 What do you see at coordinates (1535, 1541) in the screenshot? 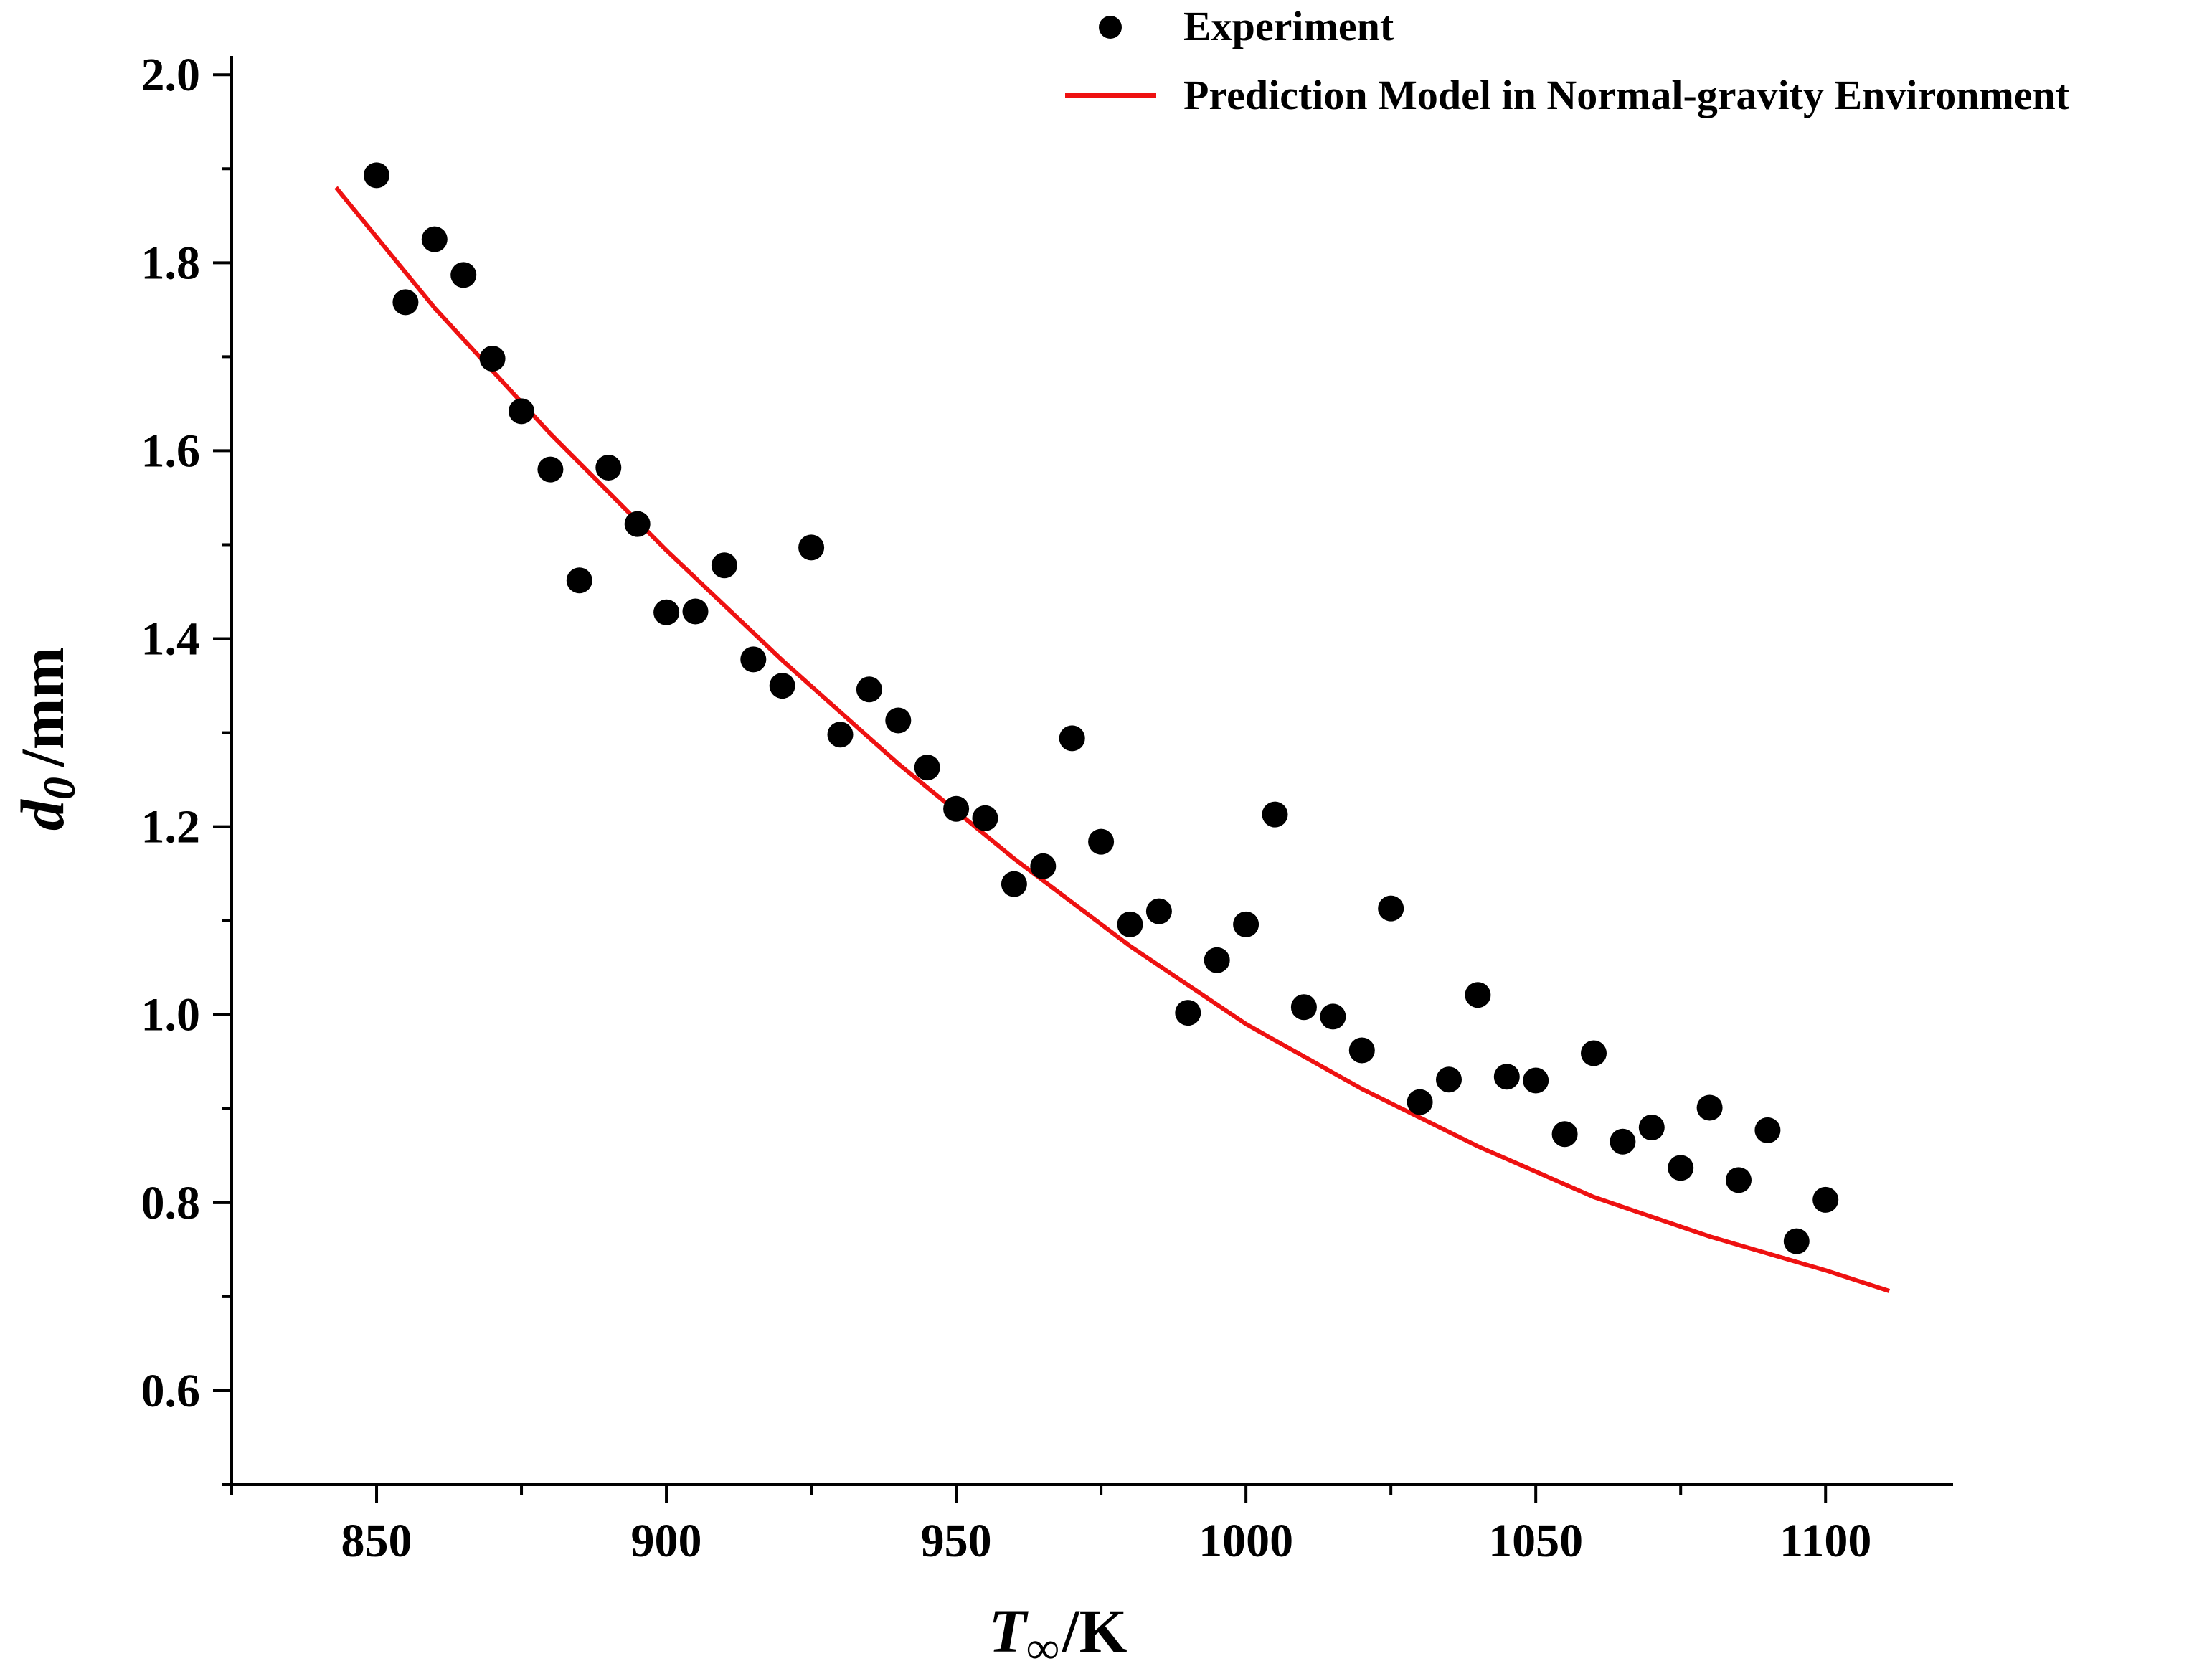
I see `x-tick-label: 1050` at bounding box center [1535, 1541].